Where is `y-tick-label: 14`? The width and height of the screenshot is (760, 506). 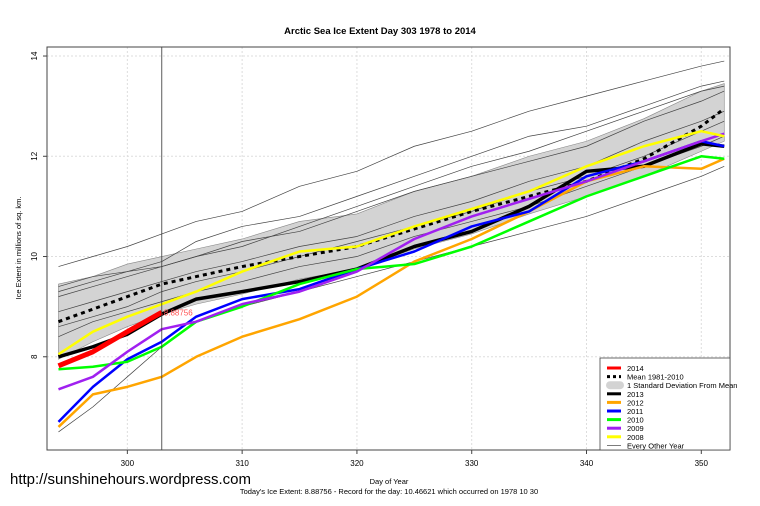 y-tick-label: 14 is located at coordinates (34, 55).